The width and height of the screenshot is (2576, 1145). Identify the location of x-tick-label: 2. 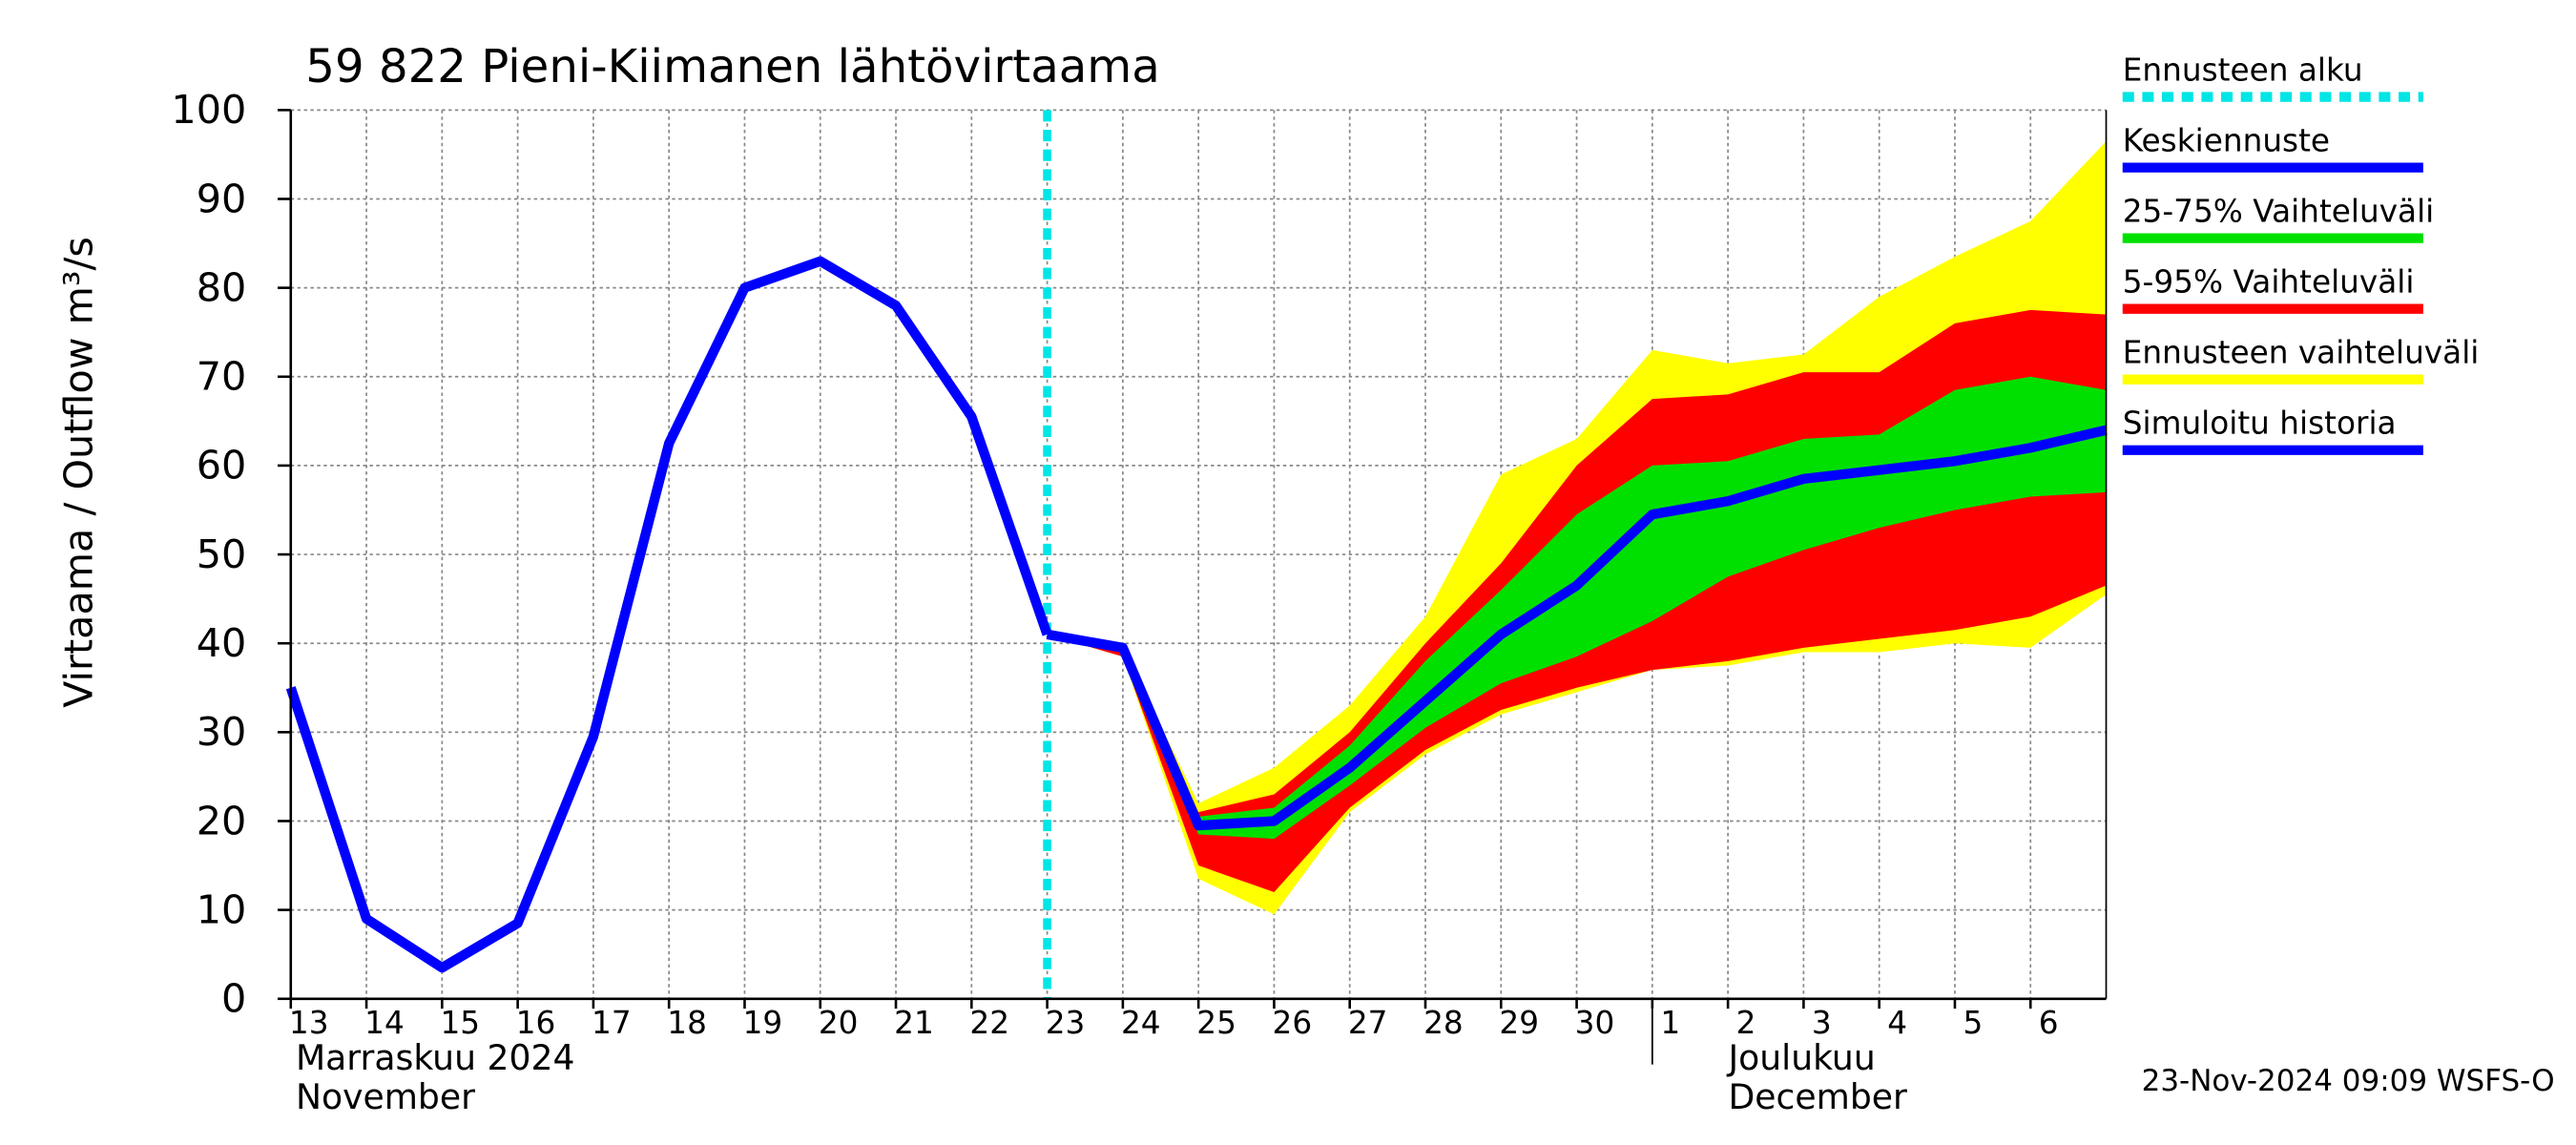
(1746, 1023).